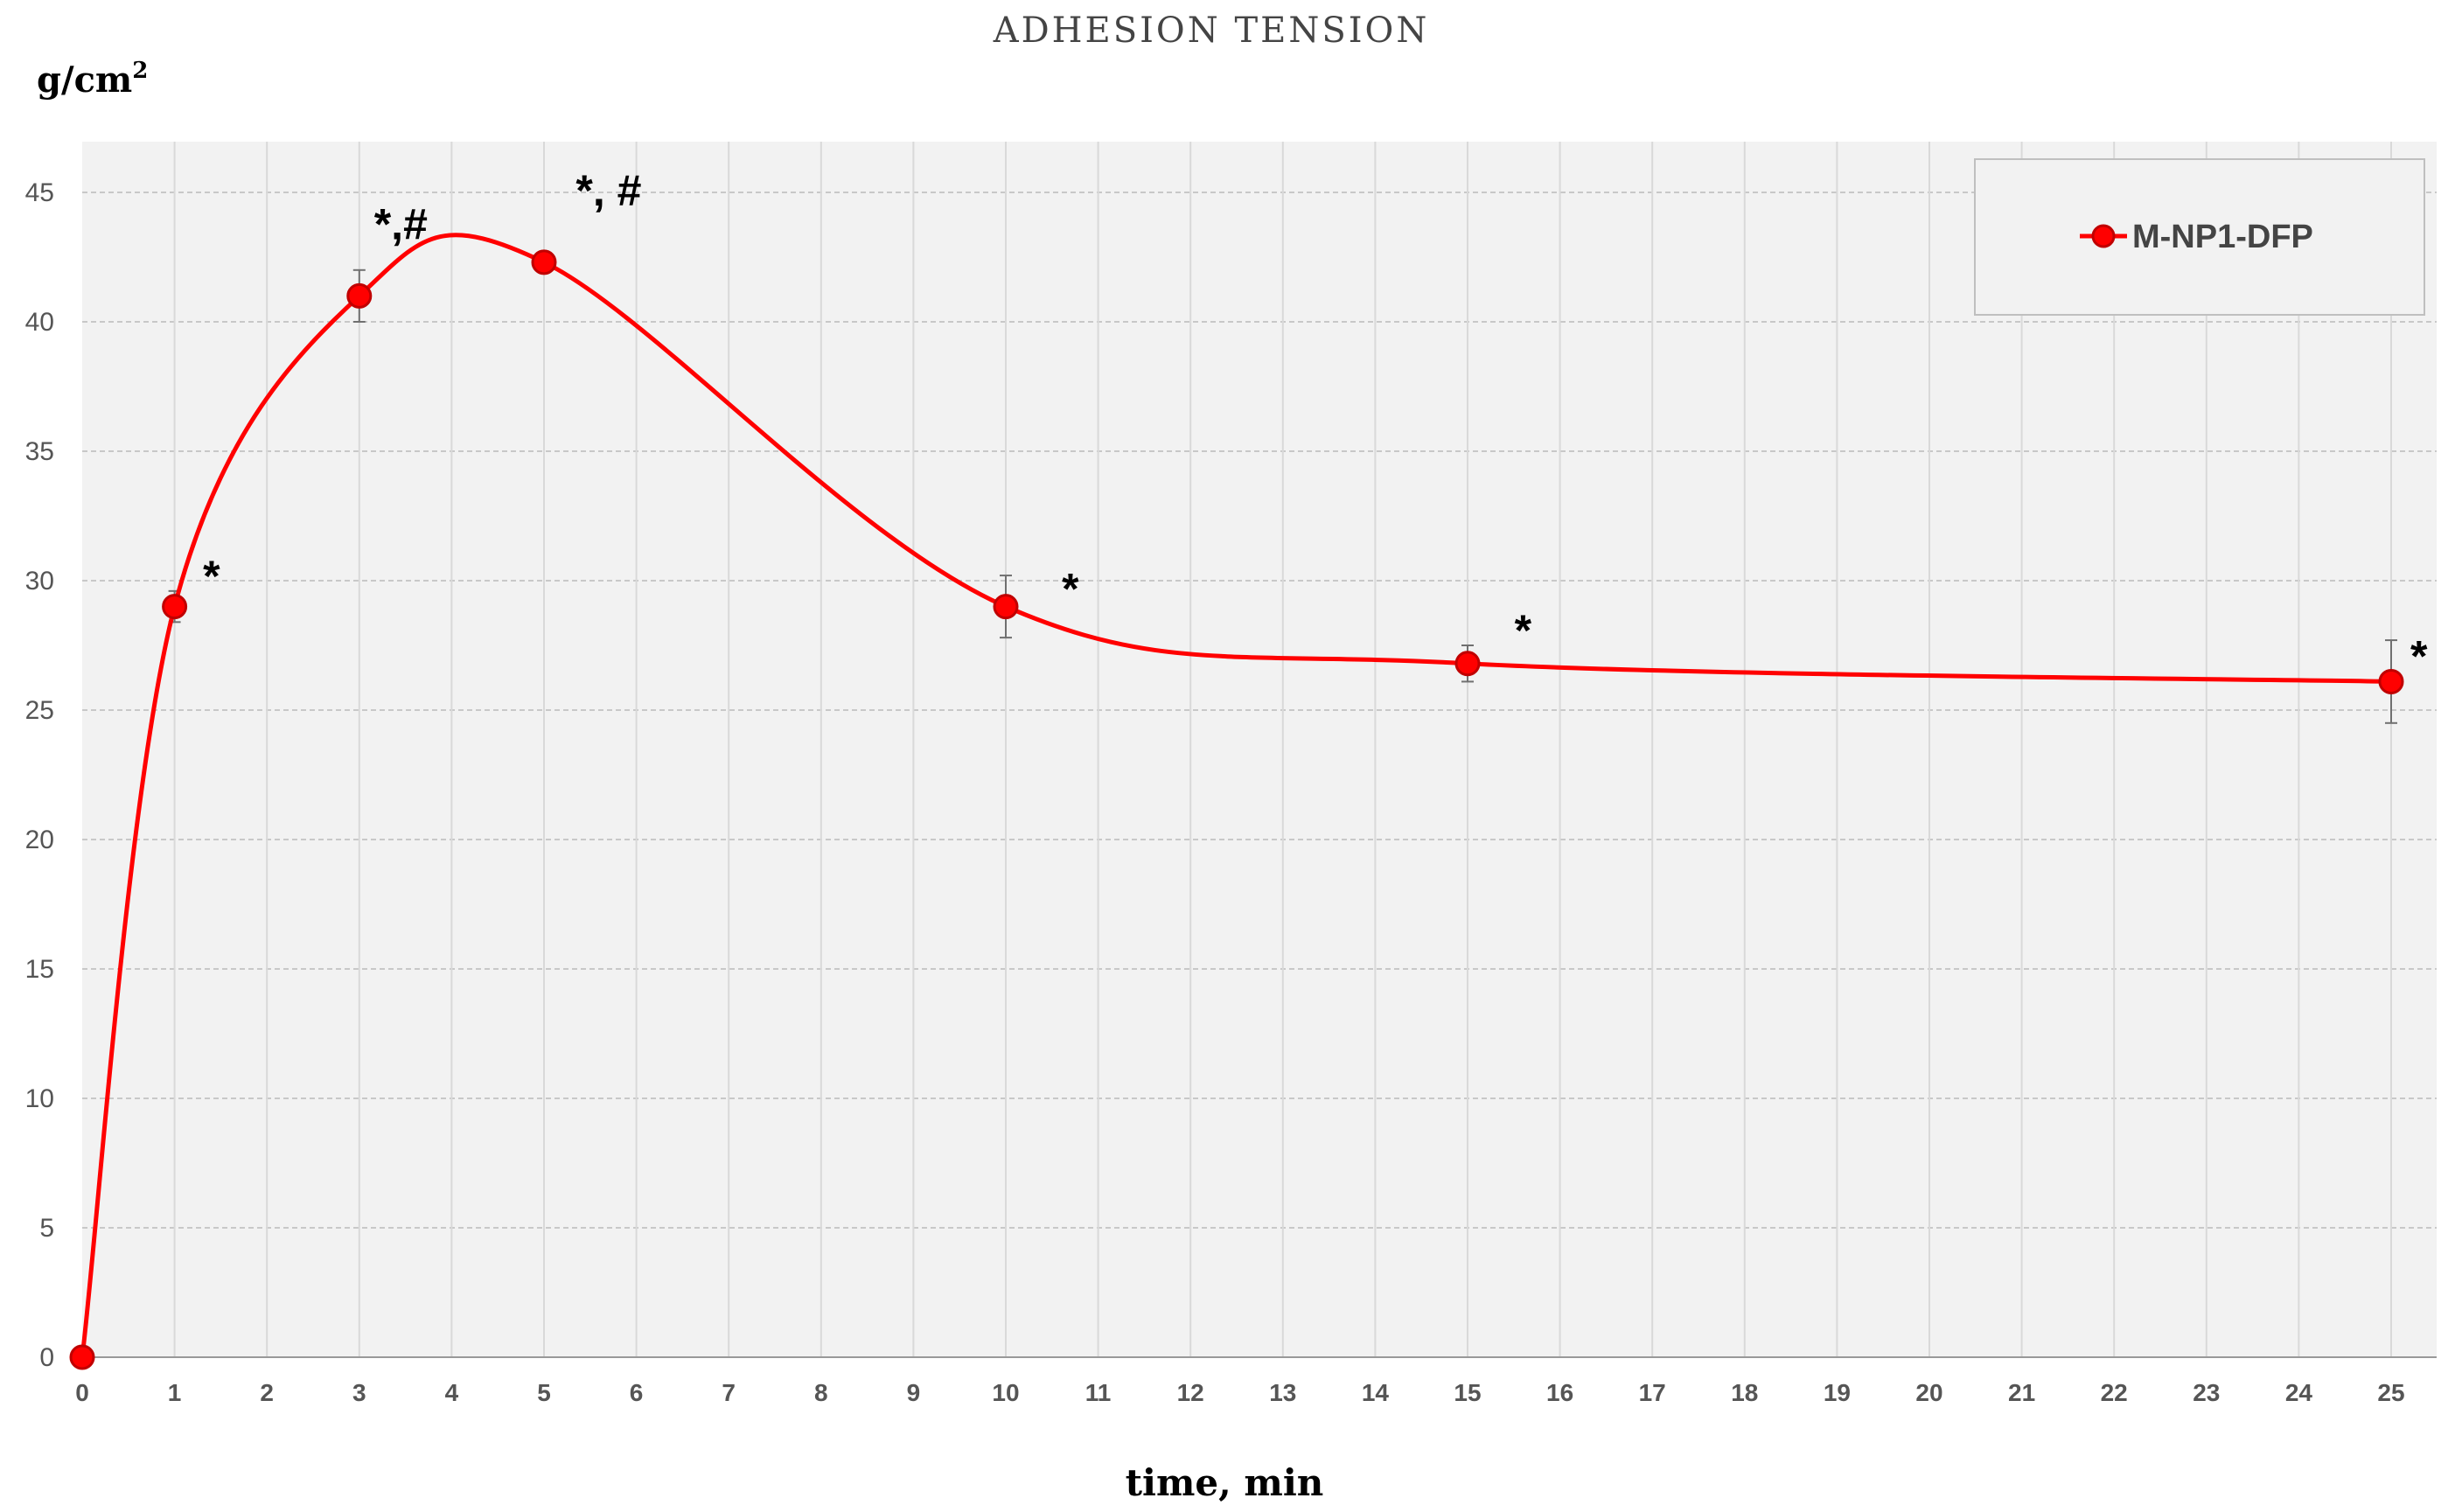 This screenshot has width=2462, height=1512. I want to click on x-tick-label: 25, so click(2390, 1393).